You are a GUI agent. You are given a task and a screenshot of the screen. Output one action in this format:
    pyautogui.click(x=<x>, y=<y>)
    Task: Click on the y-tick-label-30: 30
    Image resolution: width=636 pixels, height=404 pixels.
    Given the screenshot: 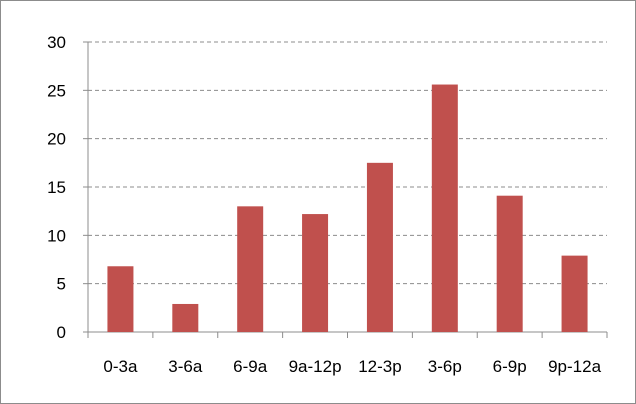 What is the action you would take?
    pyautogui.click(x=56, y=42)
    